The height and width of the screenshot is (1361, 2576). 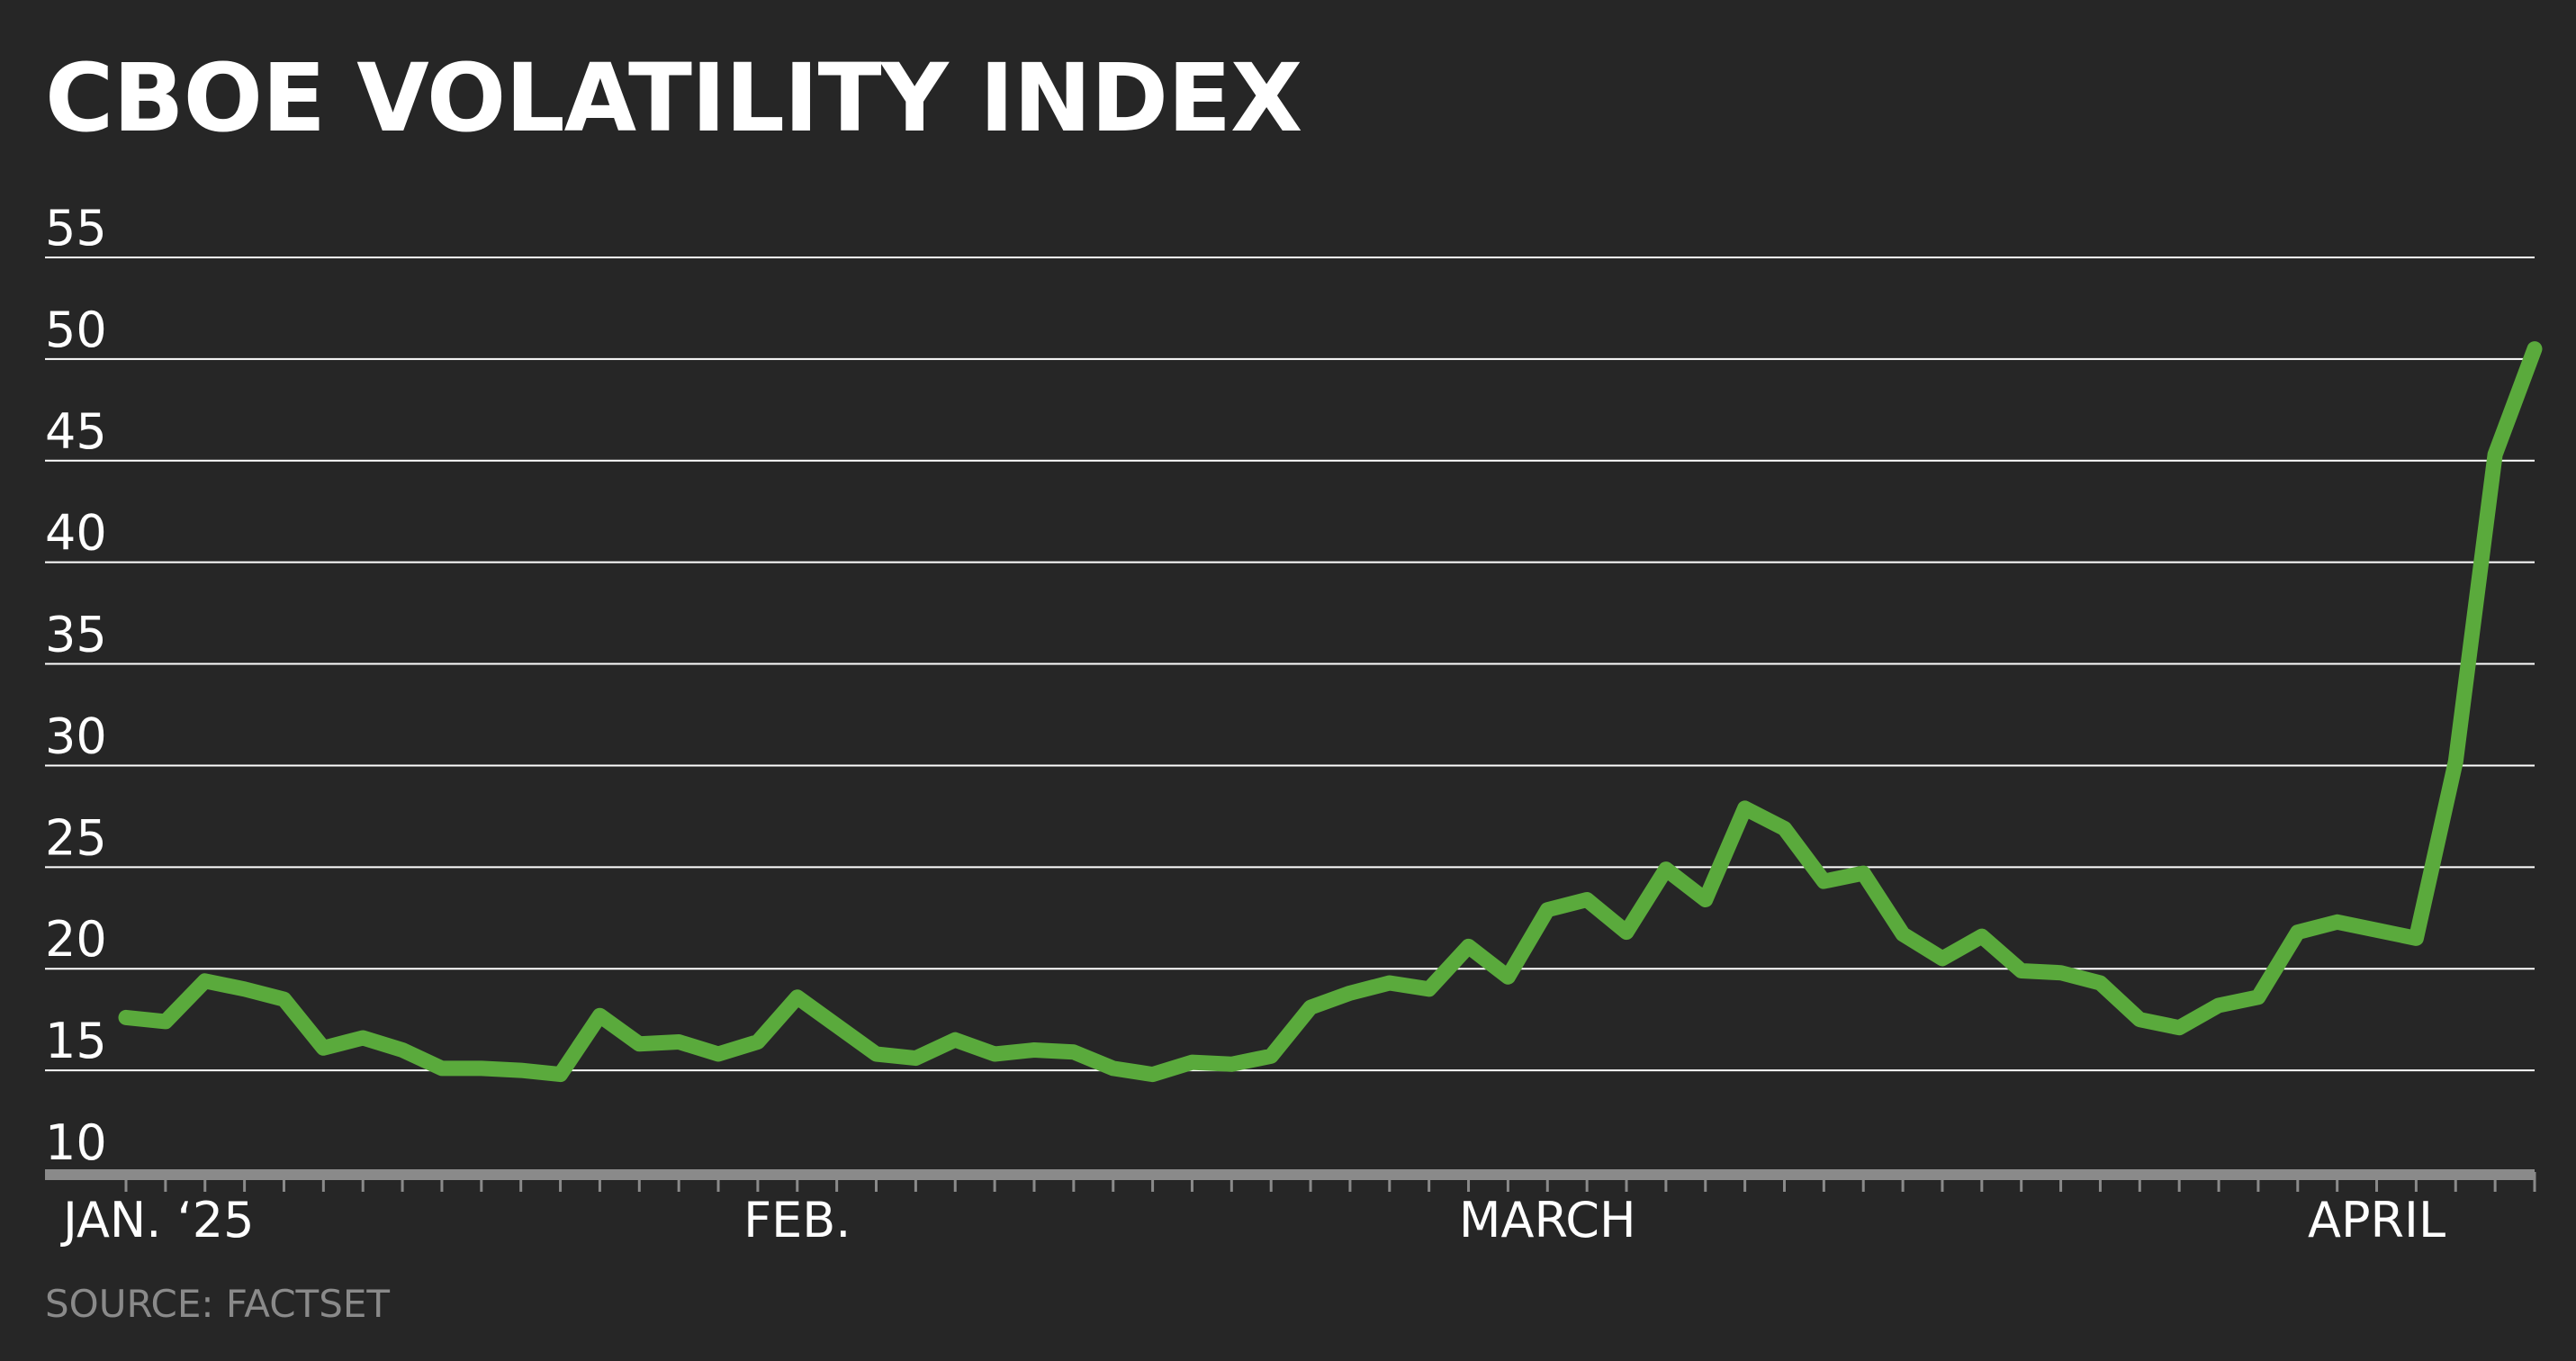 What do you see at coordinates (76, 1041) in the screenshot?
I see `y-tick-label: 15` at bounding box center [76, 1041].